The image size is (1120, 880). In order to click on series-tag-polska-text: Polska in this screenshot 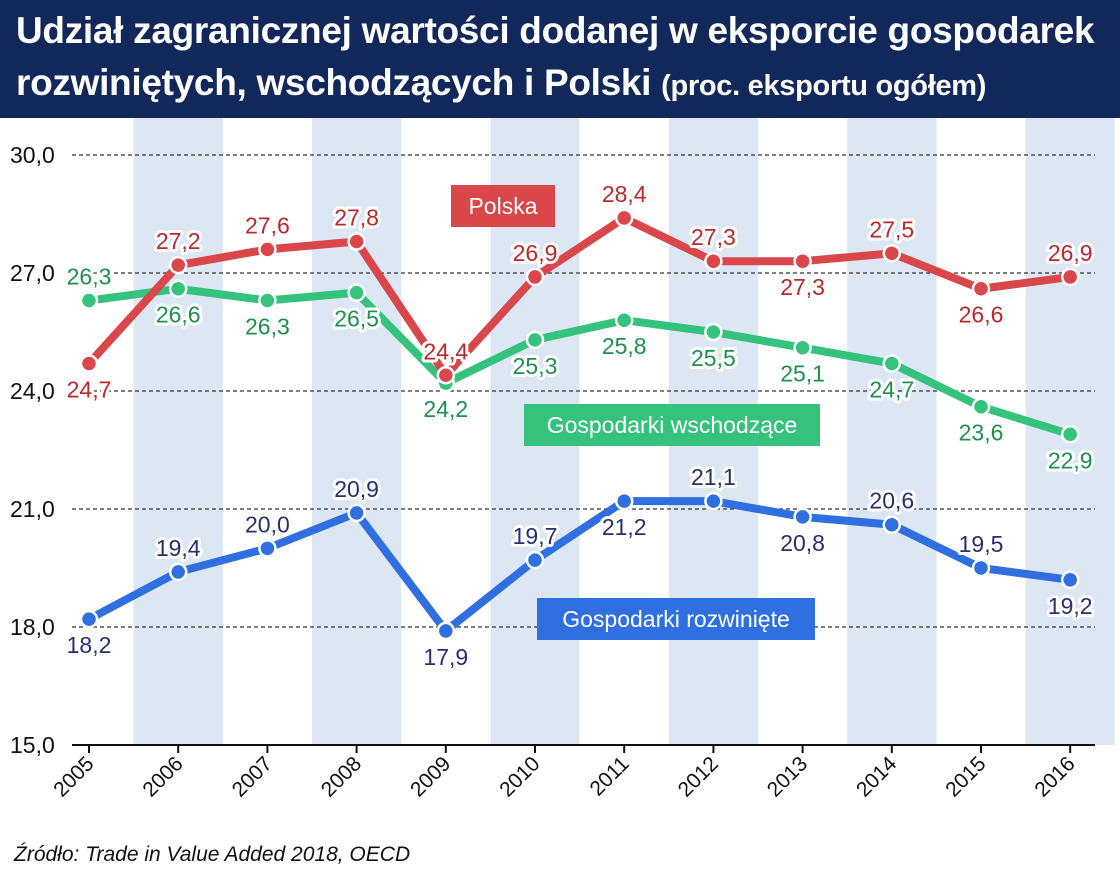, I will do `click(502, 206)`.